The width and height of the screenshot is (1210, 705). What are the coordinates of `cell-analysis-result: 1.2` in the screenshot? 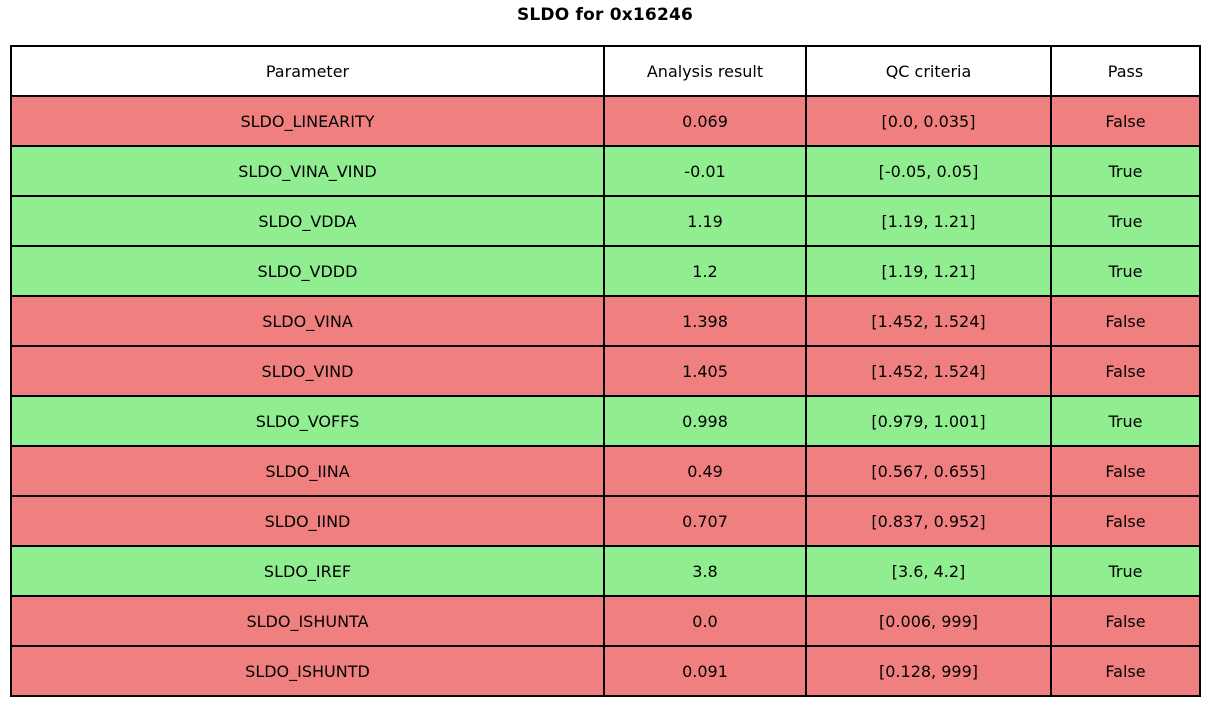 It's located at (705, 271).